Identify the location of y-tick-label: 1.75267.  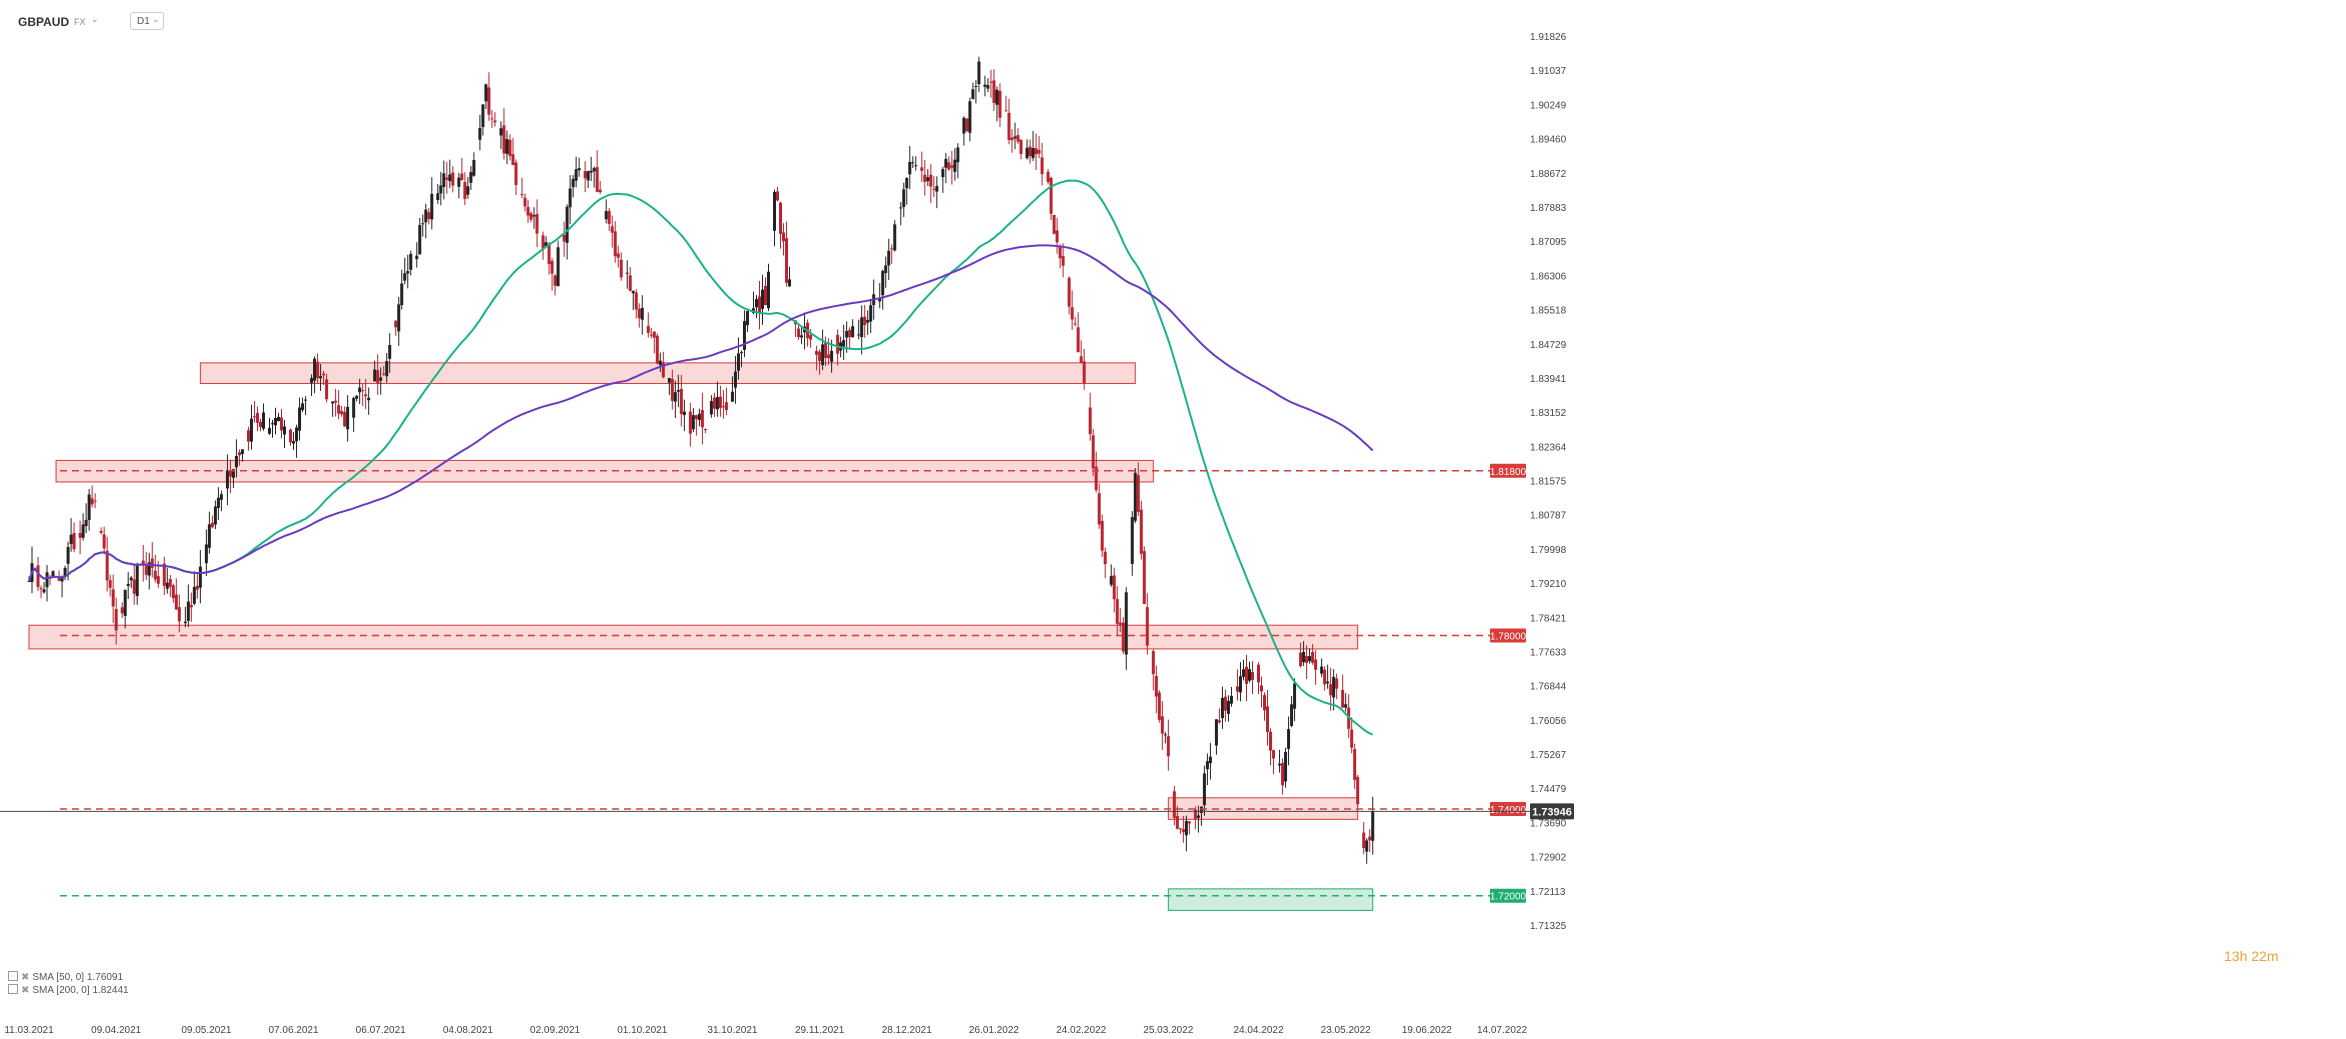
(1548, 755).